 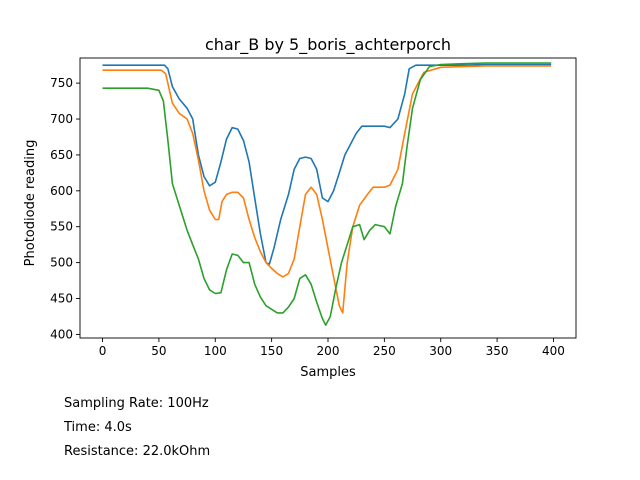 I want to click on x-tick-label: 150, so click(x=271, y=351).